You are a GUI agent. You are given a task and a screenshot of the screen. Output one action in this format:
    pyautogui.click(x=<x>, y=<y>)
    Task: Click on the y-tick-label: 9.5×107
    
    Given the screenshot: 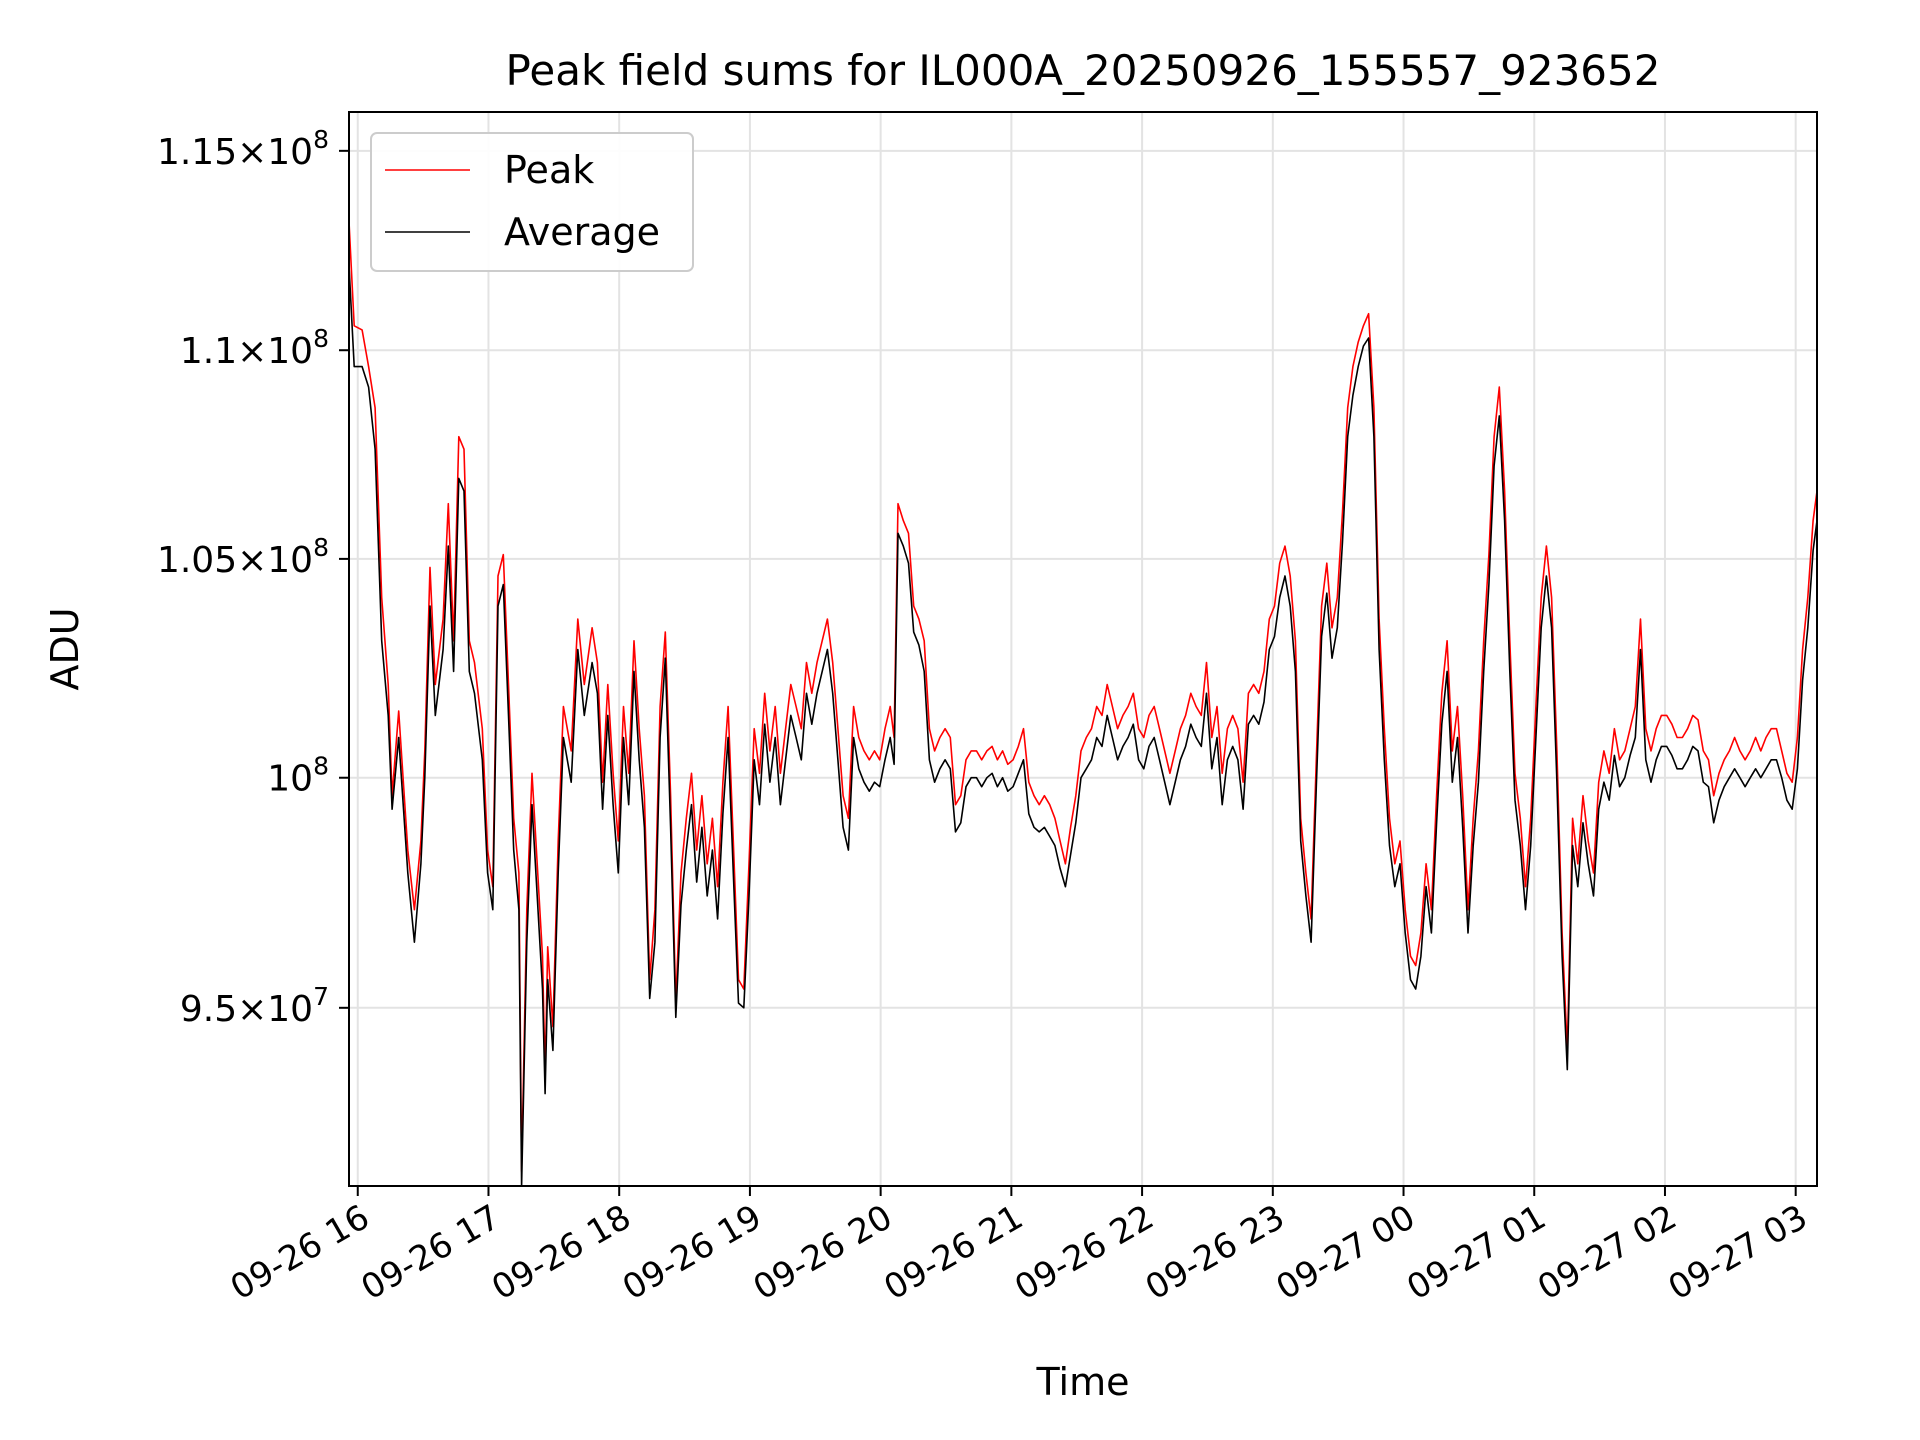 What is the action you would take?
    pyautogui.click(x=254, y=1006)
    